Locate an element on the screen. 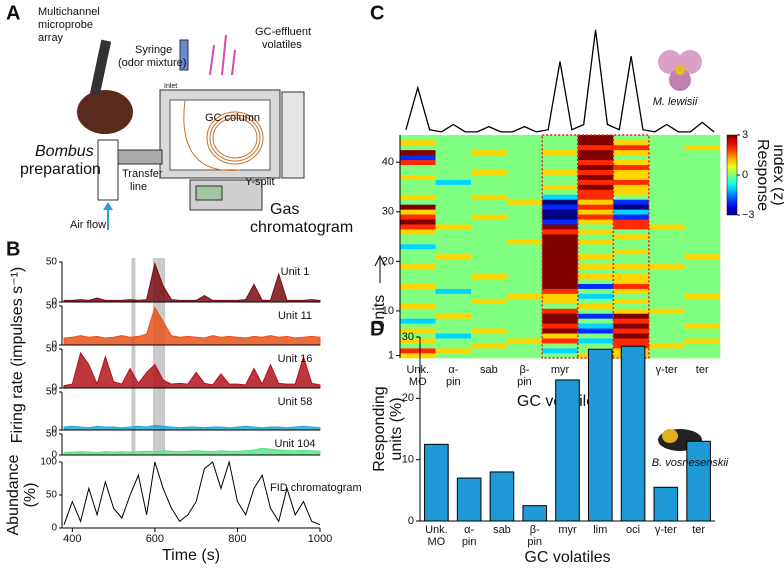 The height and width of the screenshot is (570, 784). y-tick-label: 40 is located at coordinates (388, 162).